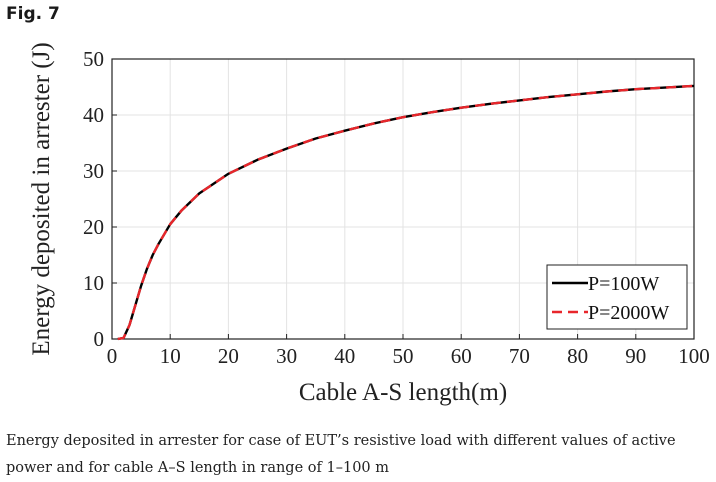 The width and height of the screenshot is (716, 482). Describe the element at coordinates (93, 227) in the screenshot. I see `y-tick-label: 20` at that location.